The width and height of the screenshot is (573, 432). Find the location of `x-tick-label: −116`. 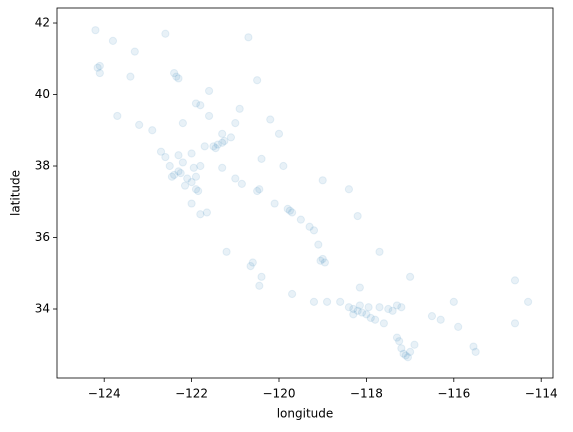

x-tick-label: −116 is located at coordinates (453, 394).